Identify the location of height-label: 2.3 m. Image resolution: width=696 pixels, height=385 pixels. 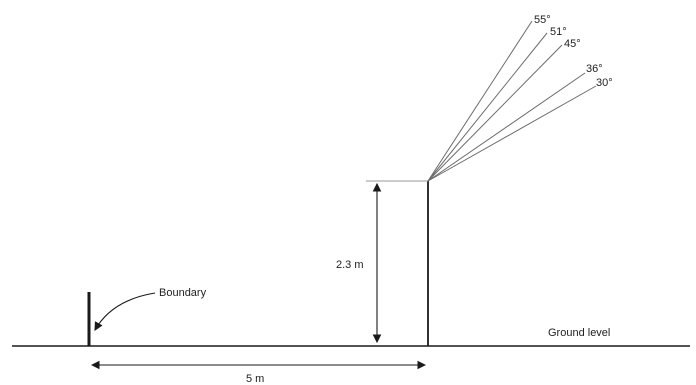
(350, 265).